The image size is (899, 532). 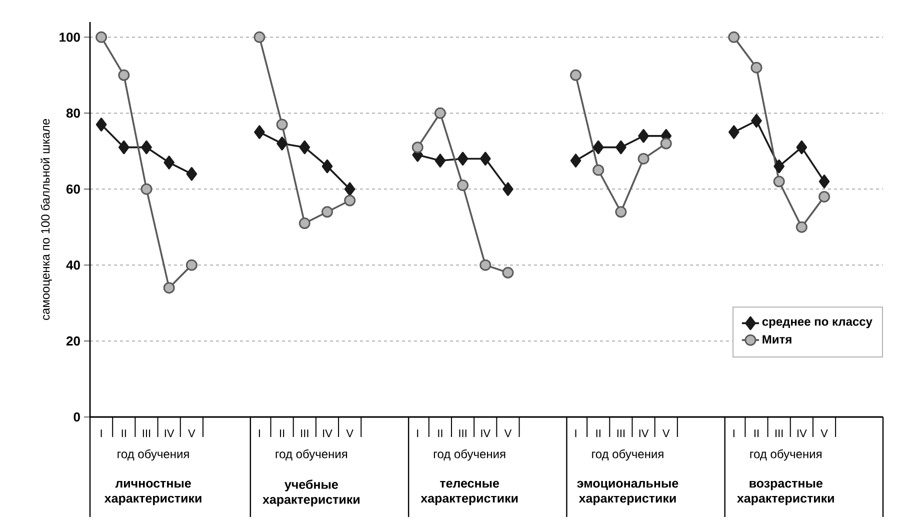 I want to click on y-tick-label: 80, so click(x=73, y=113).